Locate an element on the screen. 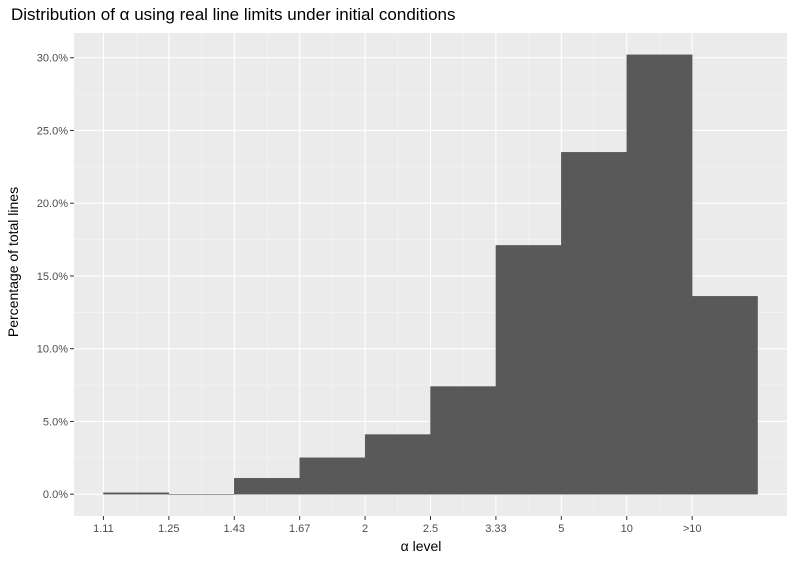 The height and width of the screenshot is (561, 795). x-tick-label: 5 is located at coordinates (561, 529).